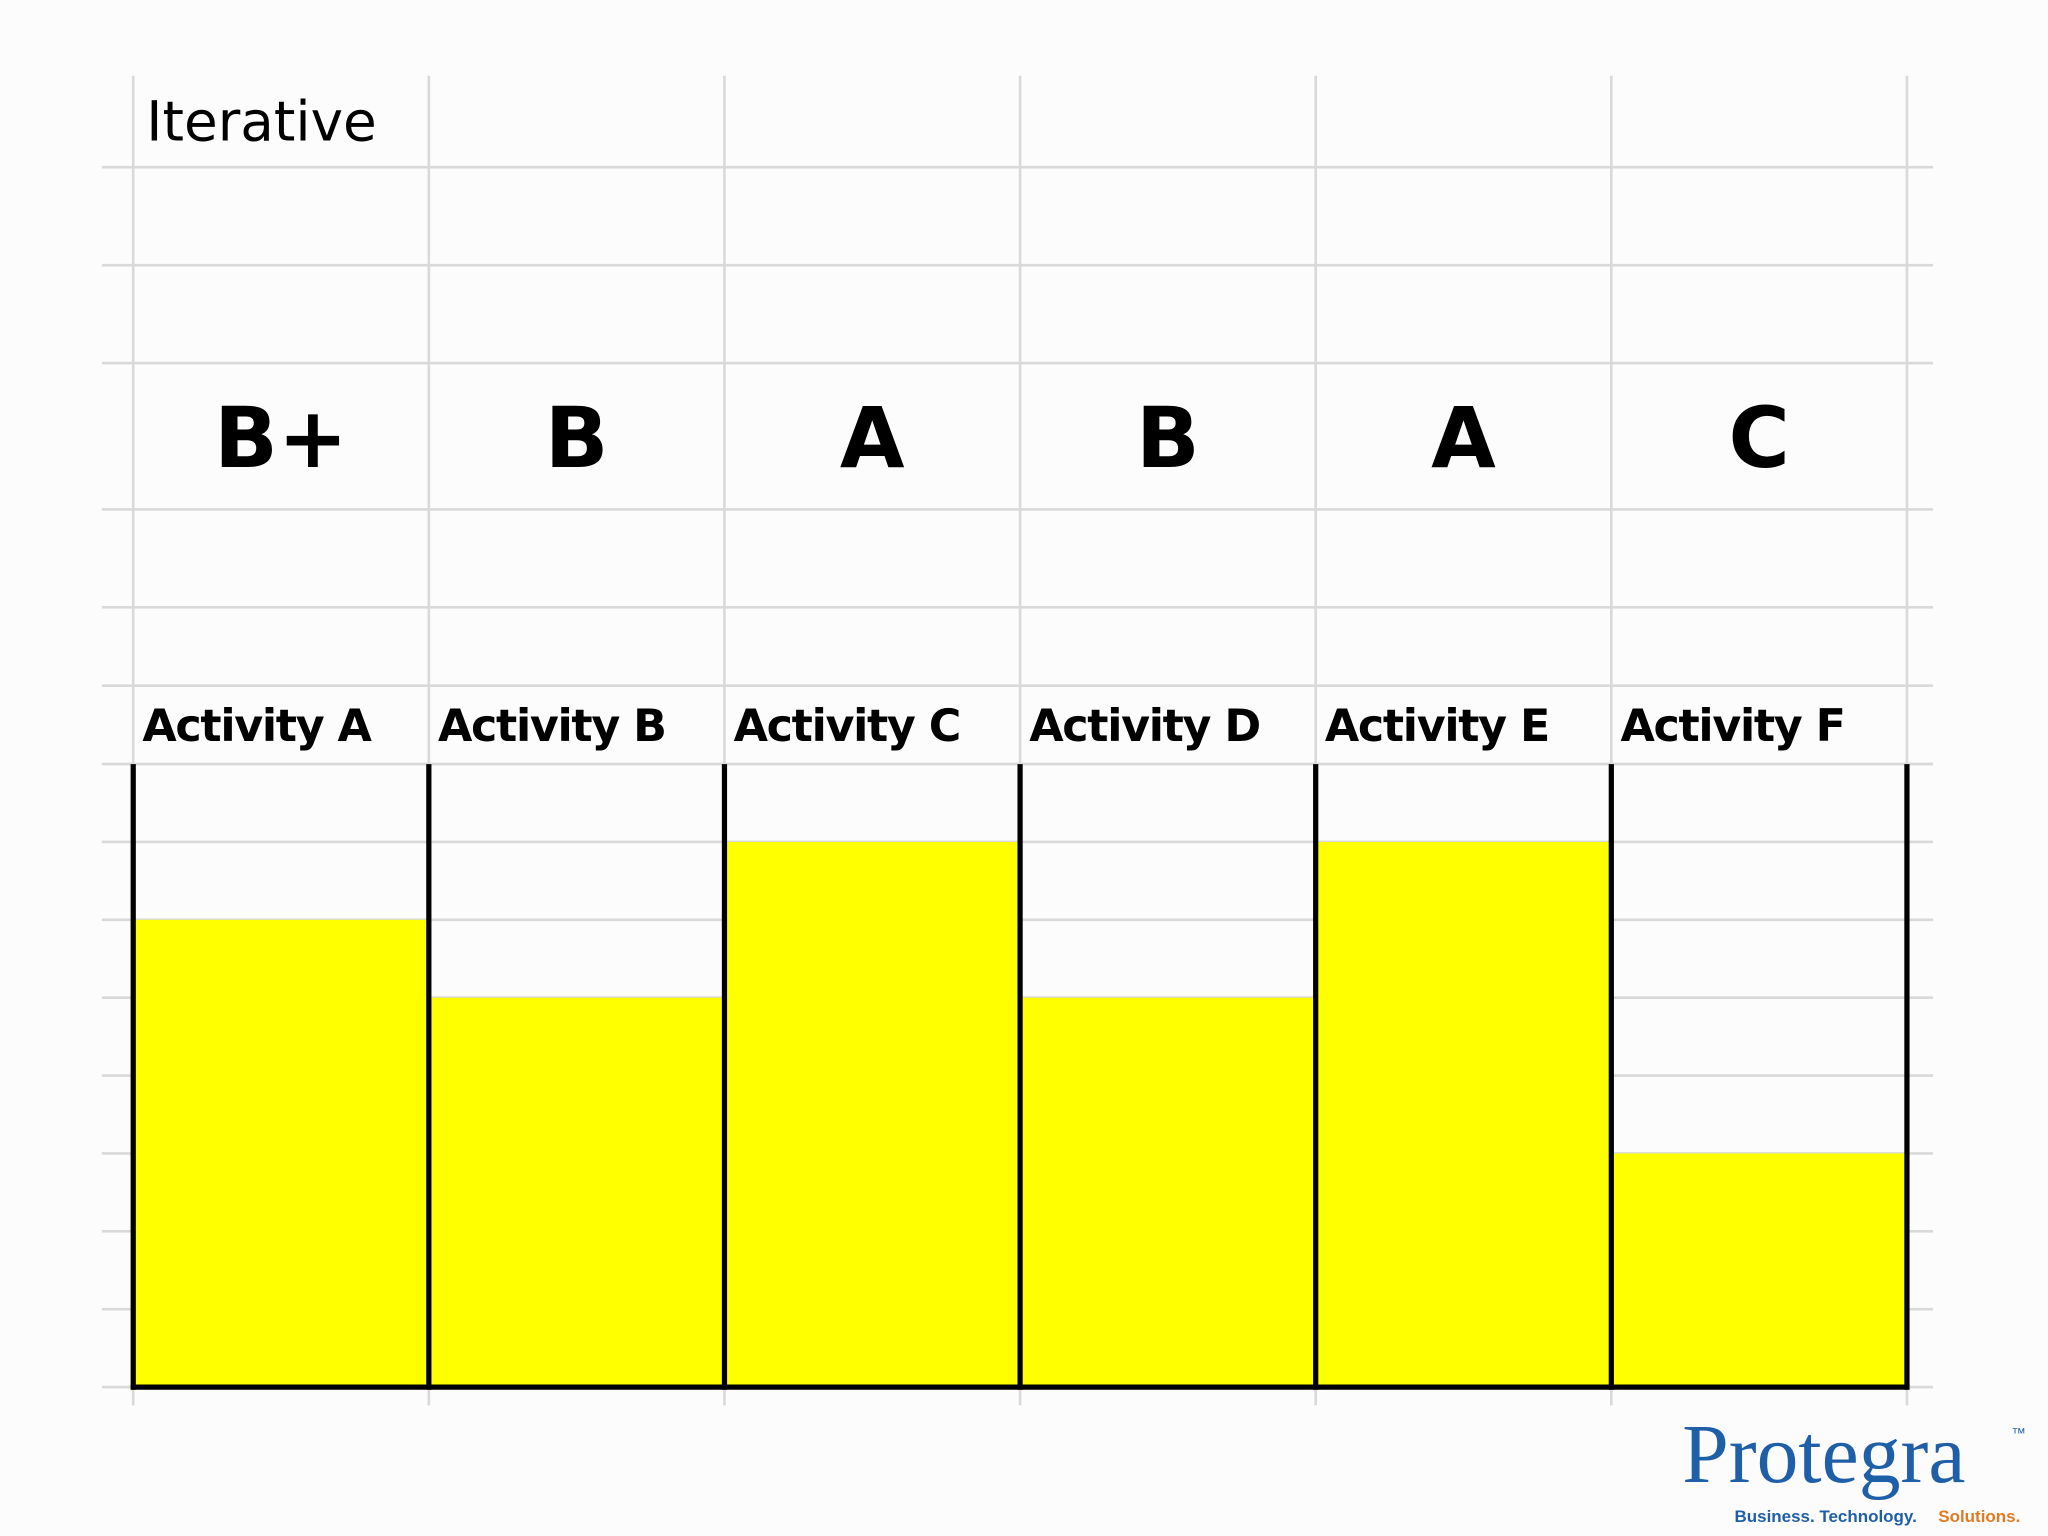 Image resolution: width=2048 pixels, height=1536 pixels. What do you see at coordinates (1758, 438) in the screenshot?
I see `grade-label: C` at bounding box center [1758, 438].